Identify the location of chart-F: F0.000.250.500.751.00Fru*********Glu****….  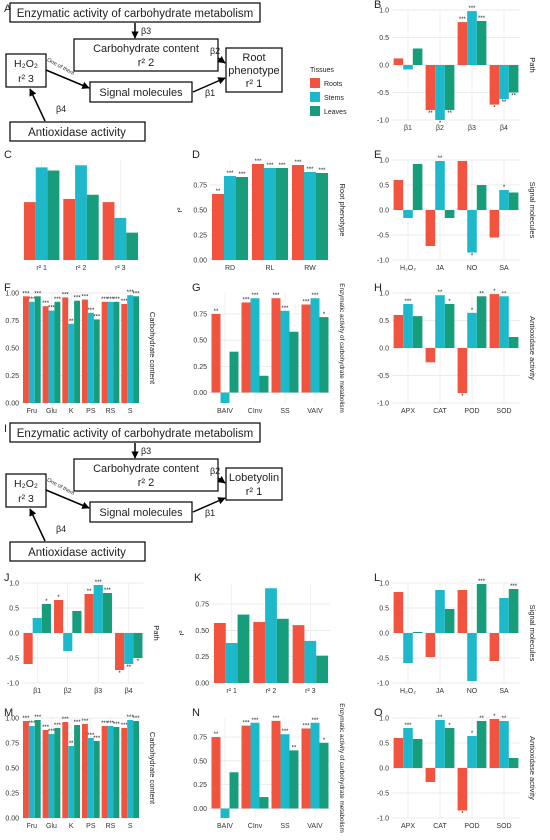
(80, 348).